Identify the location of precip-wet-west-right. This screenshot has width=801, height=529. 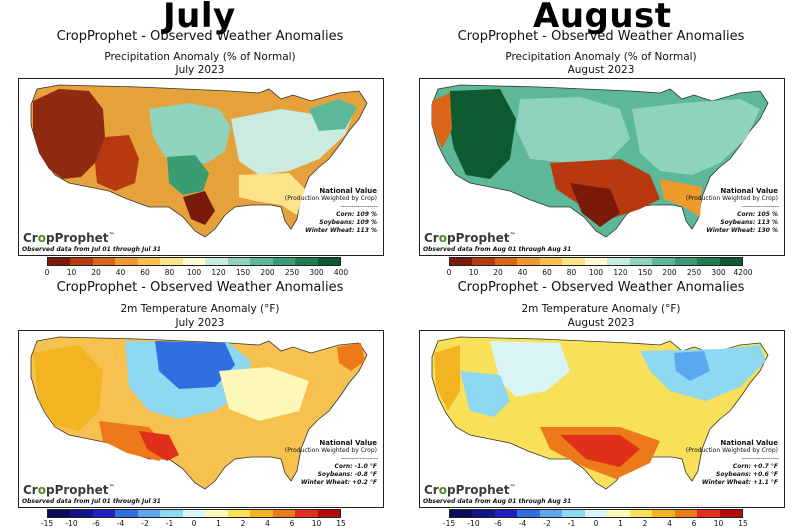
(482, 134).